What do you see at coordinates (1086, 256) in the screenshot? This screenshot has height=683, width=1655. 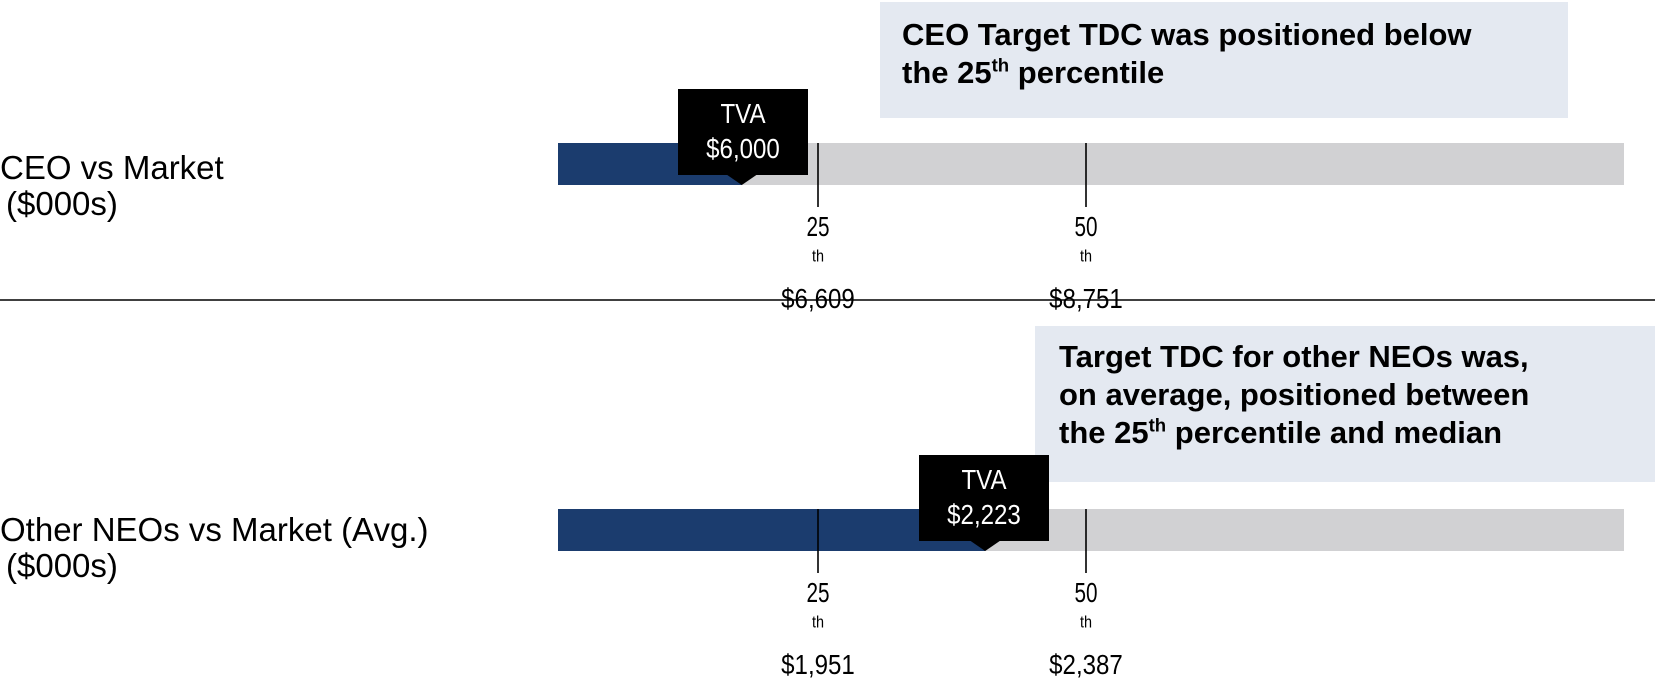 I see `ceo-marker-50th-suffix: th` at bounding box center [1086, 256].